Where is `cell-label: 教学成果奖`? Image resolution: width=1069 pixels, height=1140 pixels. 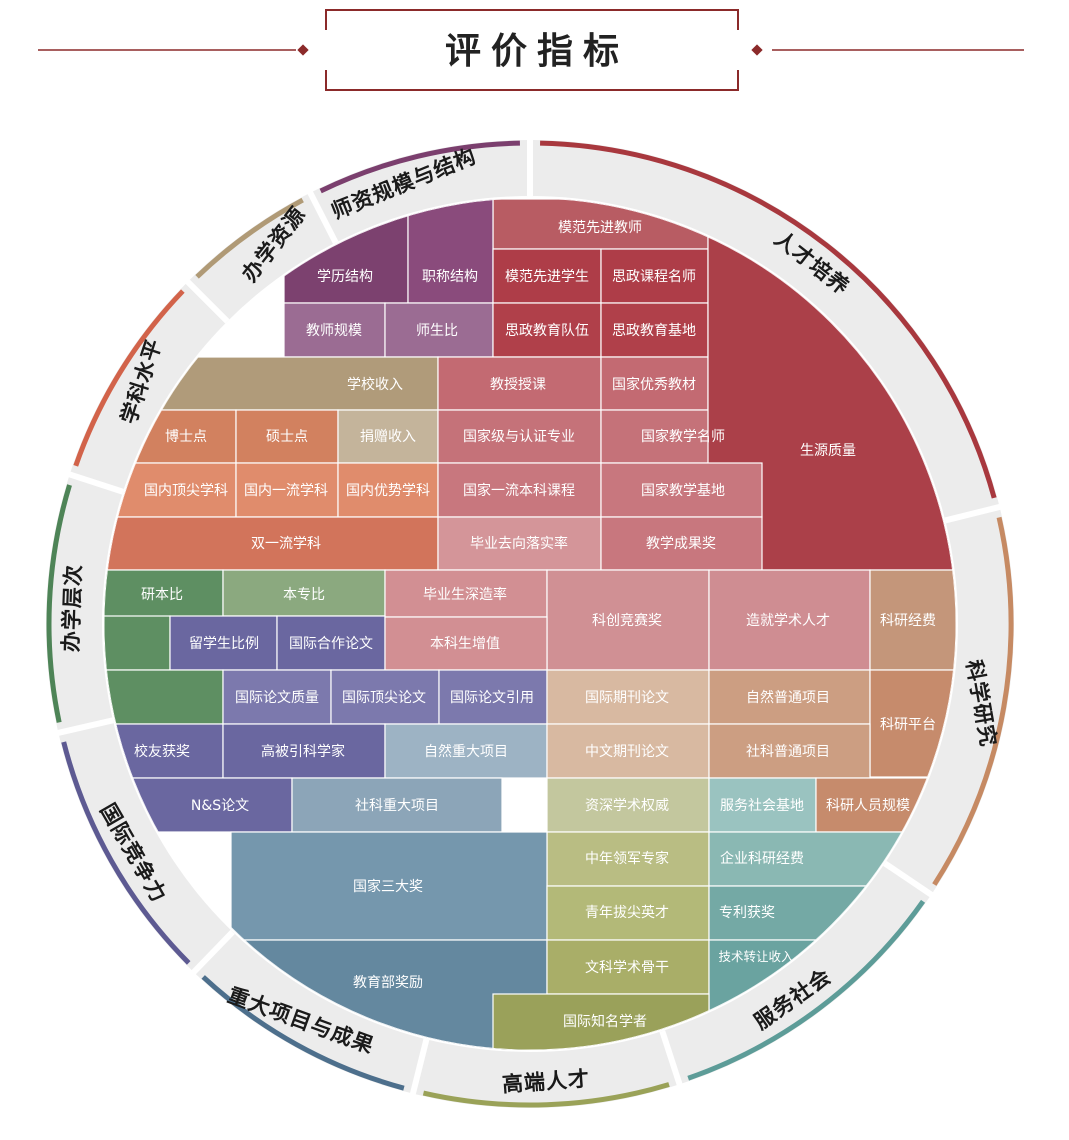
cell-label: 教学成果奖 is located at coordinates (681, 543).